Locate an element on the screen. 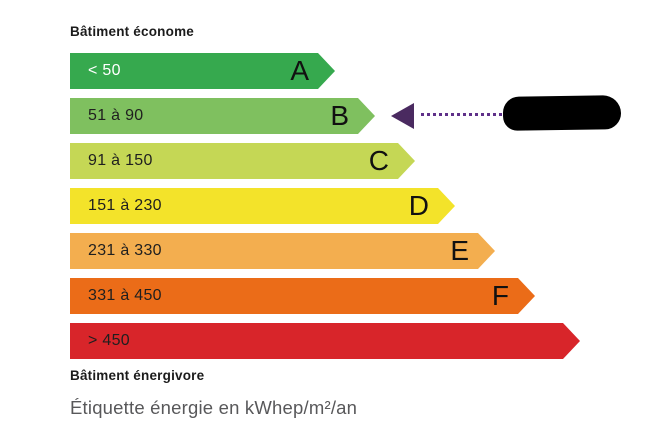 Image resolution: width=667 pixels, height=441 pixels. energy-bar-row-e: 231 à 330 E is located at coordinates (360, 251).